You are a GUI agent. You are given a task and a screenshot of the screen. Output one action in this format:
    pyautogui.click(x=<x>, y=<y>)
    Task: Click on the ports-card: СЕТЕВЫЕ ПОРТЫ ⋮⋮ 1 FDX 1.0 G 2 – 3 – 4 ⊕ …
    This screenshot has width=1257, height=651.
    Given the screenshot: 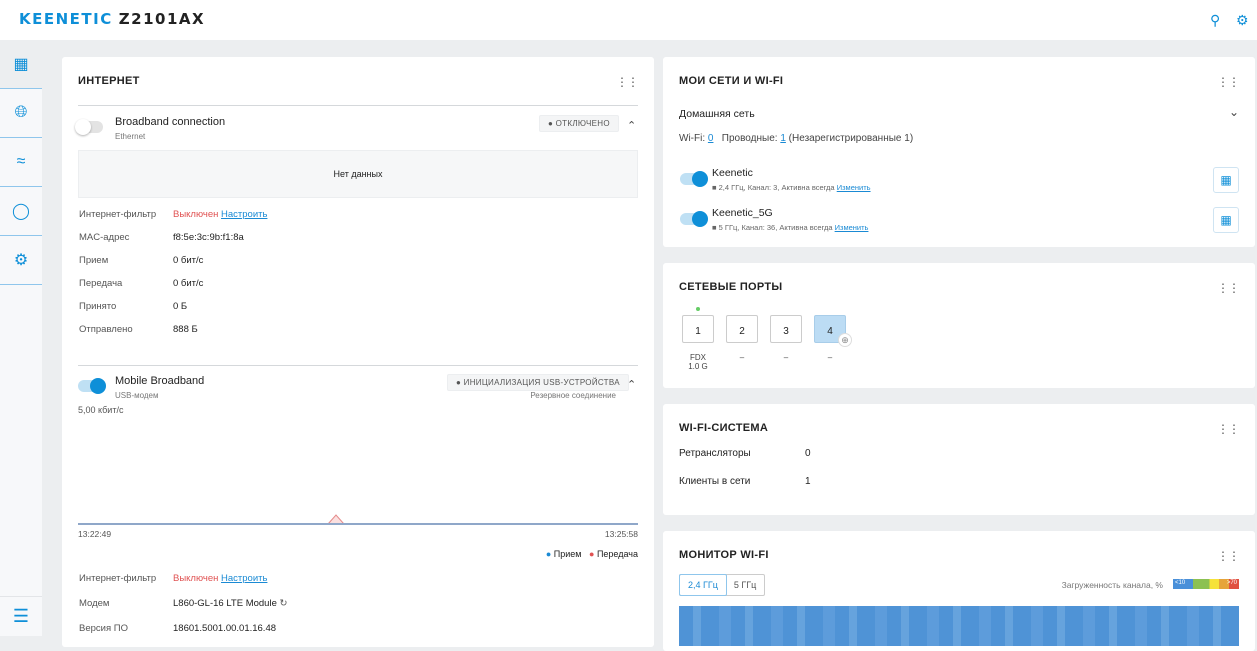 What is the action you would take?
    pyautogui.click(x=959, y=325)
    